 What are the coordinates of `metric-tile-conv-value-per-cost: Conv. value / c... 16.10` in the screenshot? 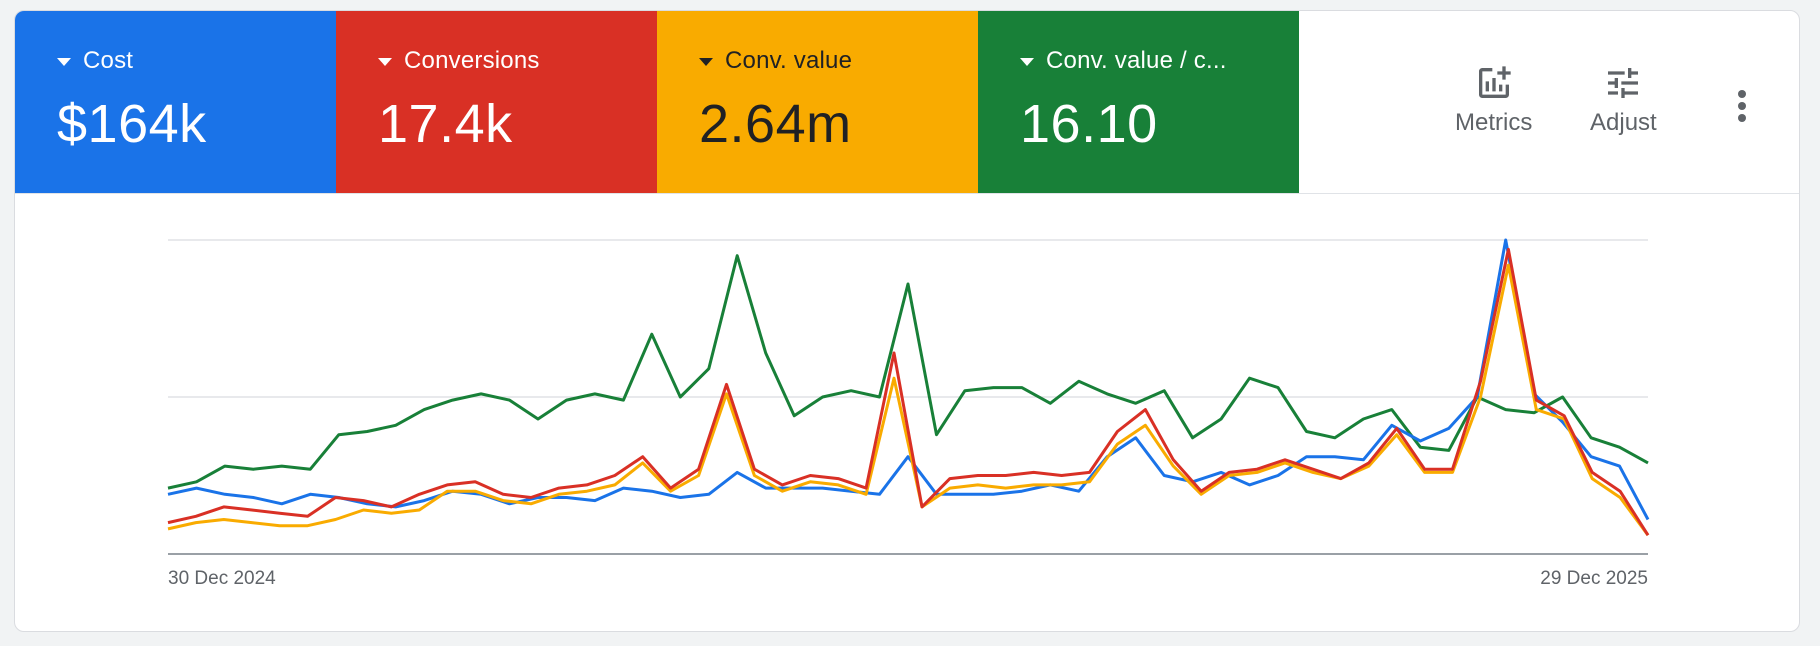 It's located at (1138, 102).